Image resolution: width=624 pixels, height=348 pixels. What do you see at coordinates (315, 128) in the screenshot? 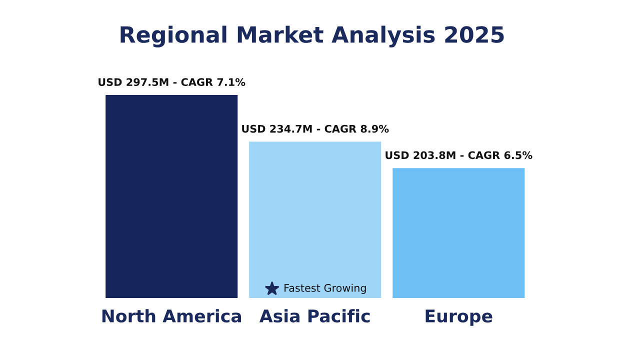
I see `annotation: USD 234.7M - CAGR 8.9%` at bounding box center [315, 128].